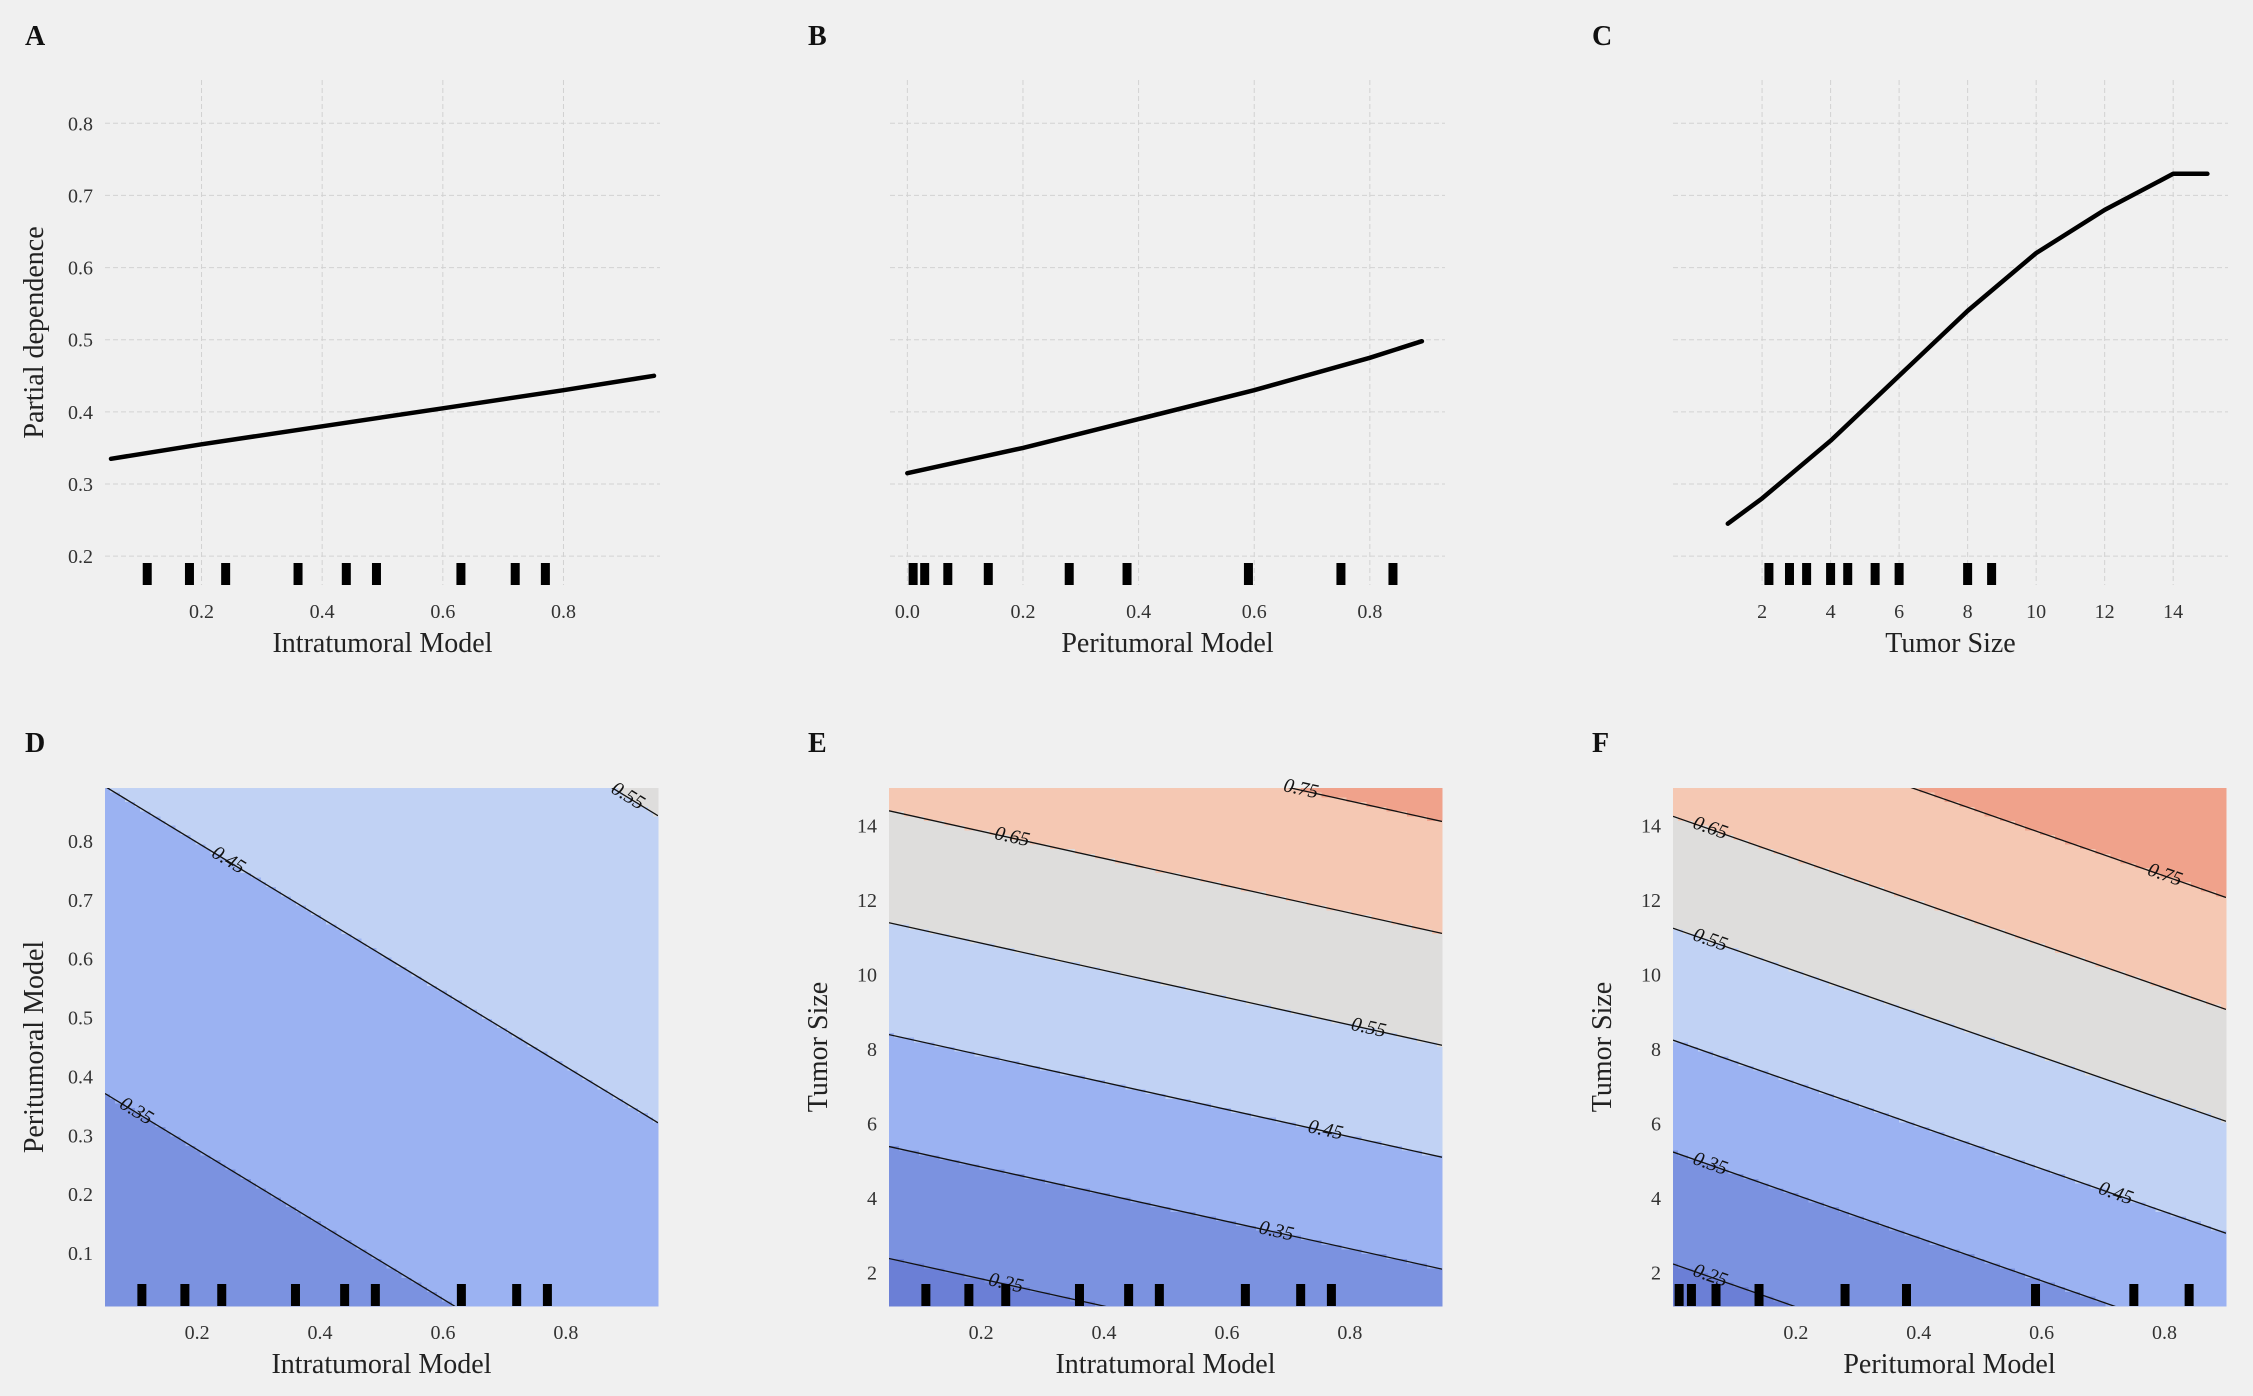  What do you see at coordinates (1656, 1273) in the screenshot?
I see `y-tick-label: 2` at bounding box center [1656, 1273].